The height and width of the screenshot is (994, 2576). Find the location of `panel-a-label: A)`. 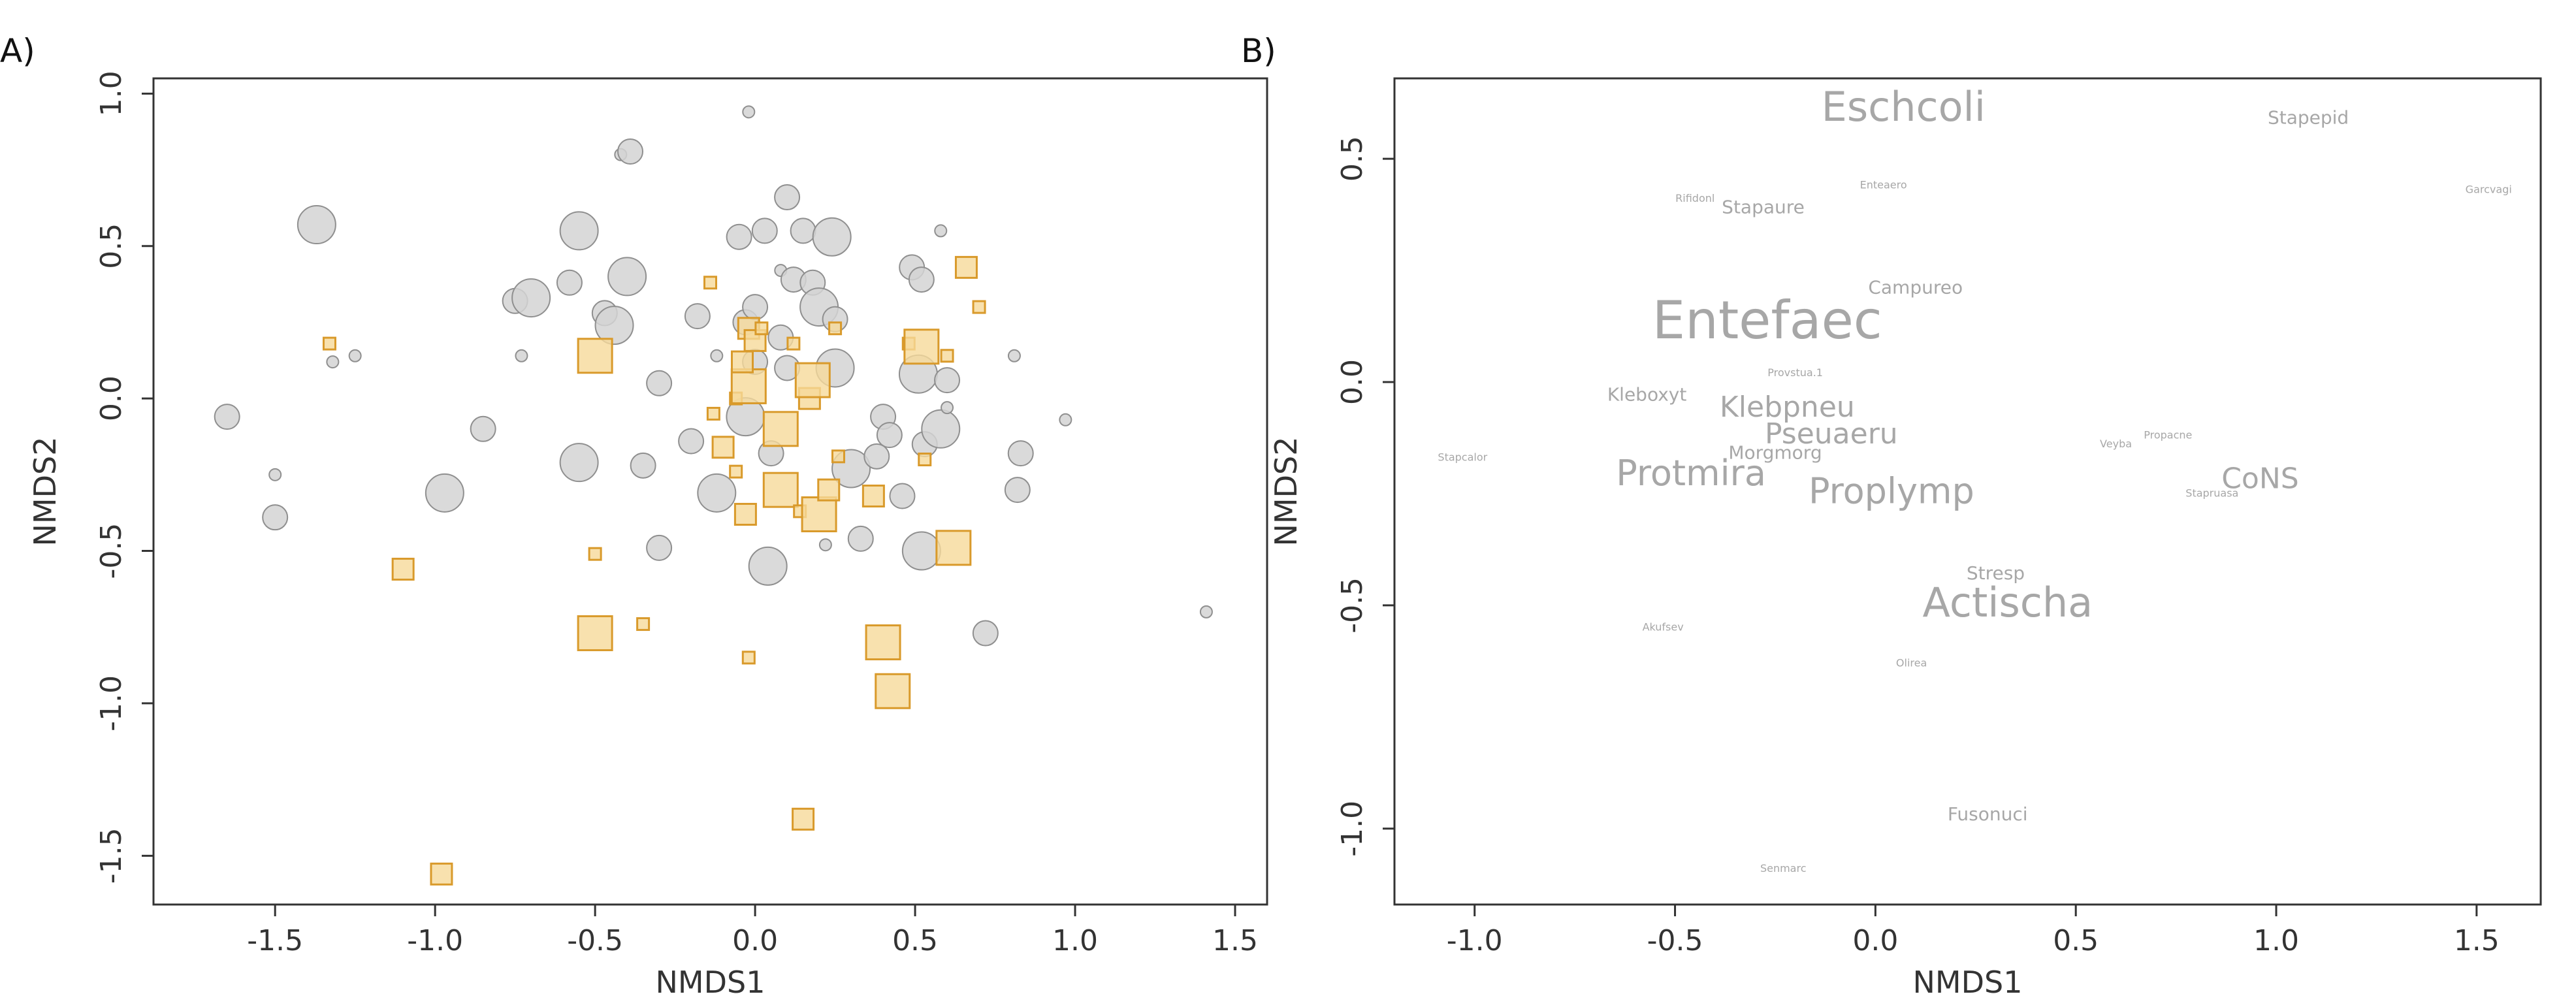

panel-a-label: A) is located at coordinates (17, 51).